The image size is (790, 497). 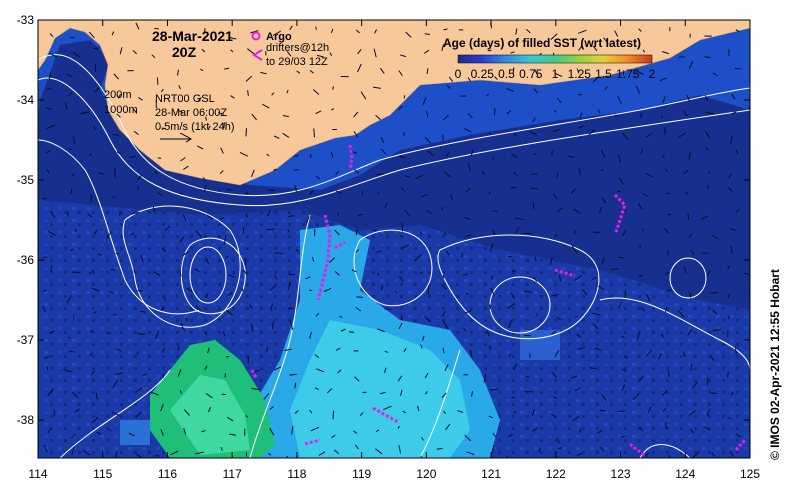 I want to click on isobath-200-label: 200m, so click(x=118, y=95).